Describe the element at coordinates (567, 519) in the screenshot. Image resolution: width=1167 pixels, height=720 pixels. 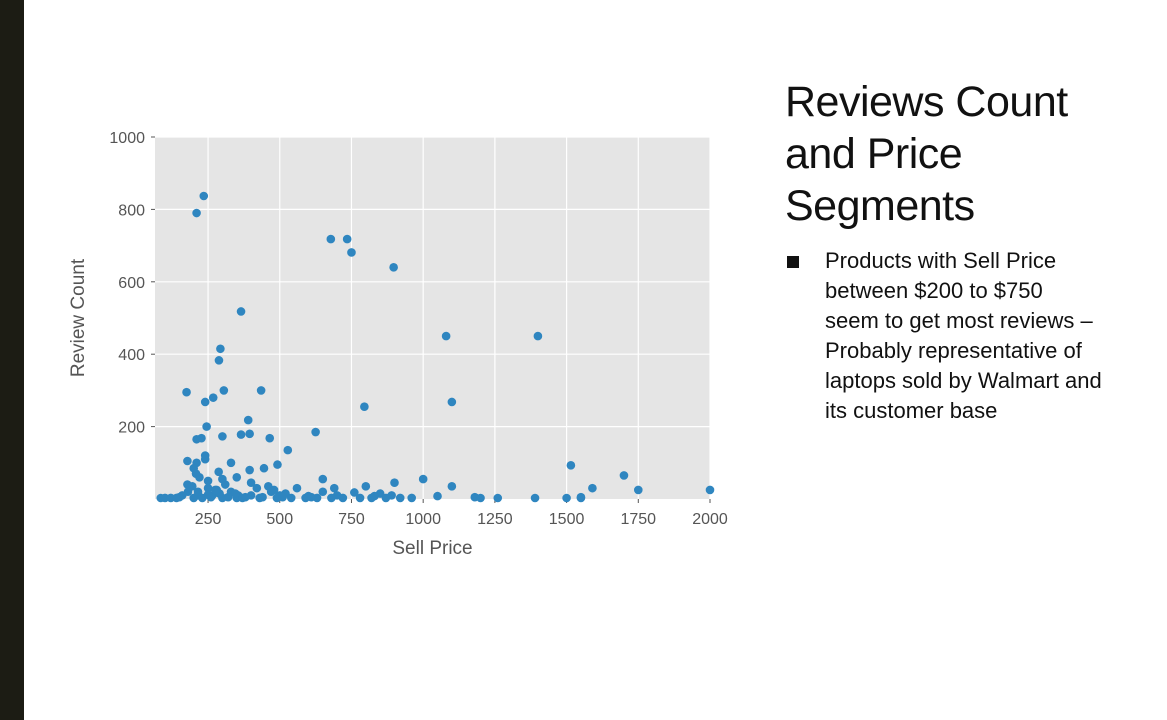
I see `x-tick-label: 1500` at that location.